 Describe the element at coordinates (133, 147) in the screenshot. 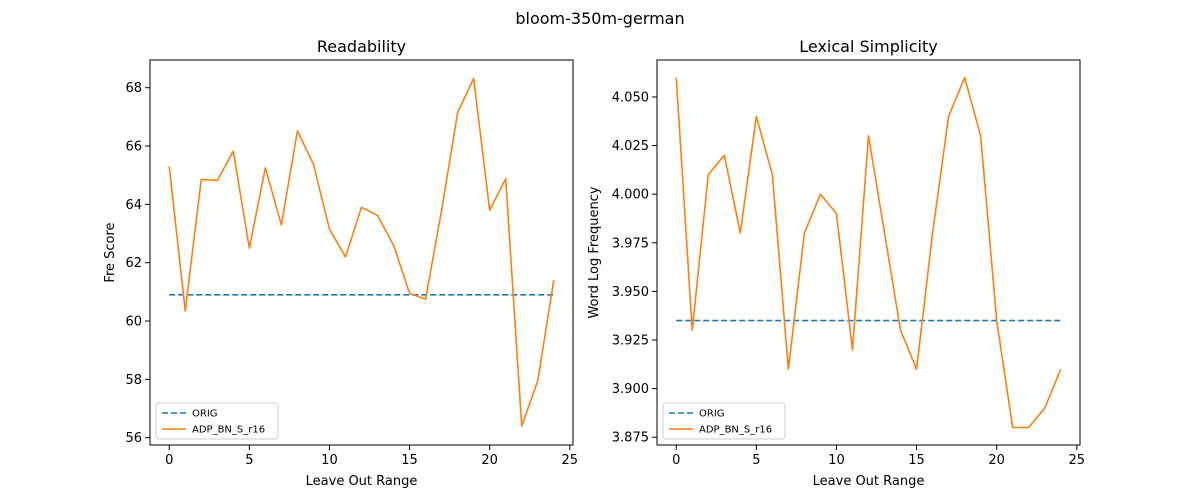

I see `y-tick-label: 66` at that location.